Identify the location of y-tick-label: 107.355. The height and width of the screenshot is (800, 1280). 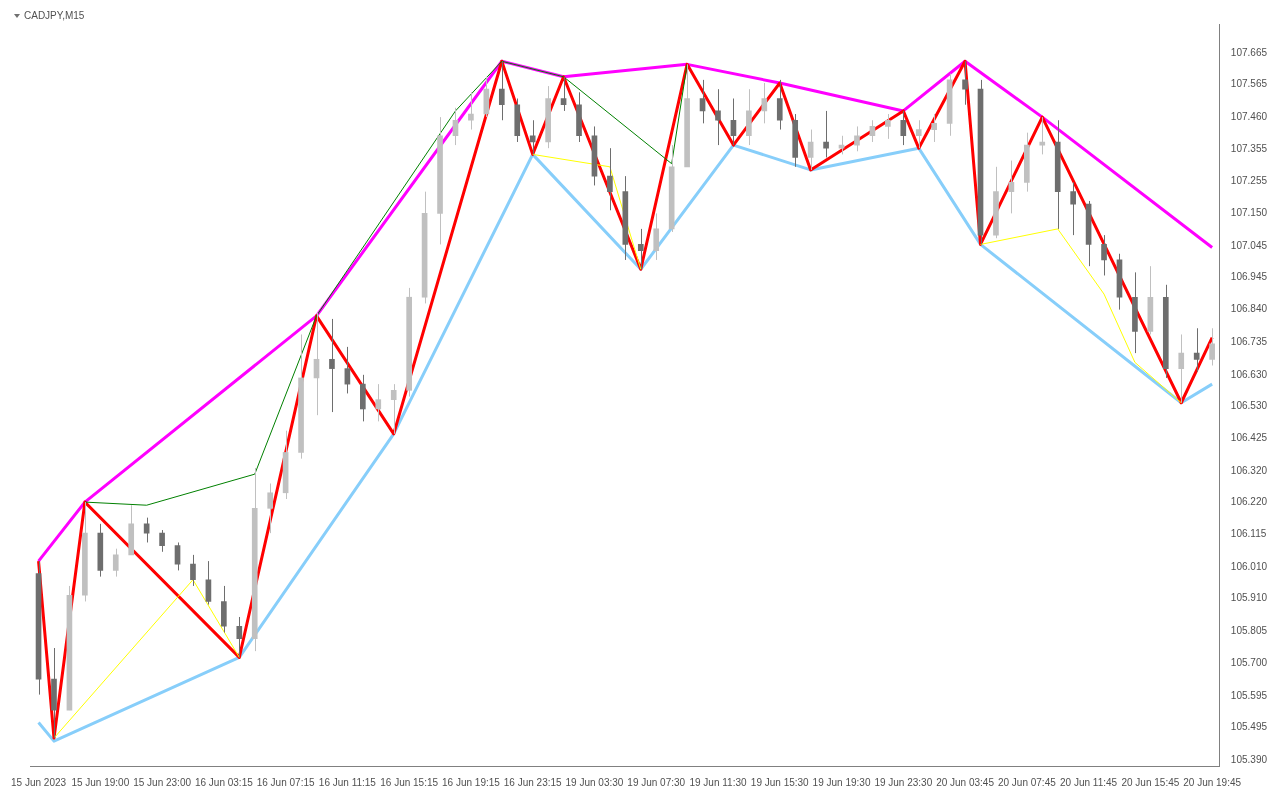
(1249, 149).